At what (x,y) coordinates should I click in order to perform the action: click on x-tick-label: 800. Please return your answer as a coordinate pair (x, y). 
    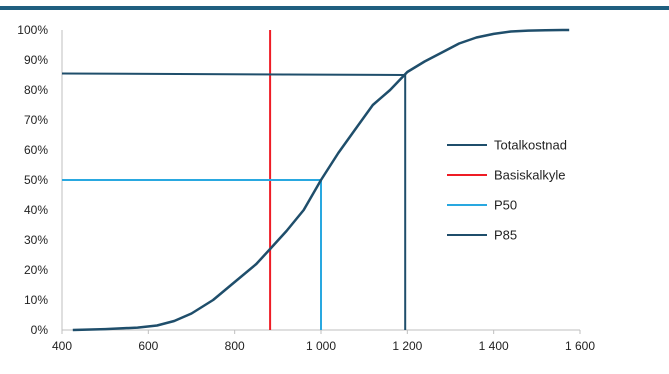
    Looking at the image, I should click on (235, 346).